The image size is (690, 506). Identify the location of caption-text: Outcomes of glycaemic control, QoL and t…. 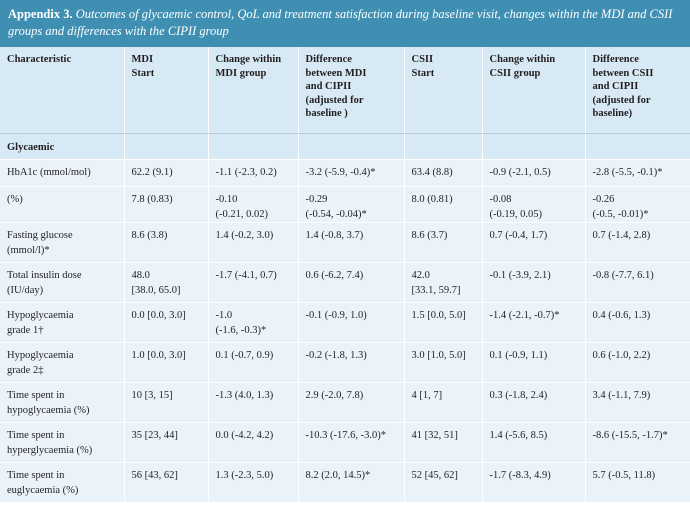
(340, 22).